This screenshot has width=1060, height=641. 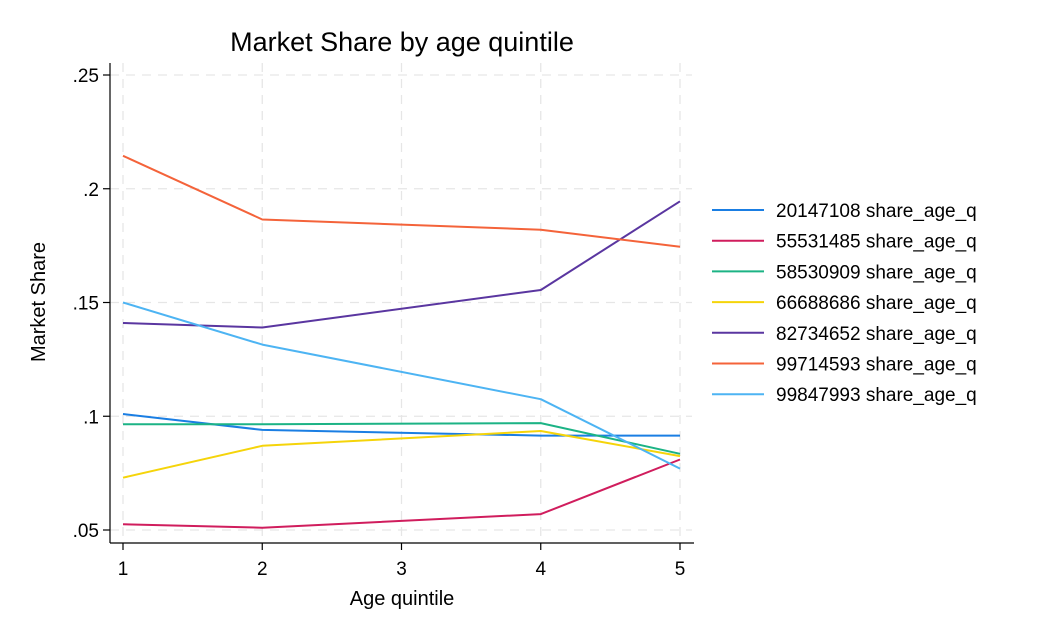 I want to click on legend-label: 99714593 share_age_q, so click(x=876, y=365).